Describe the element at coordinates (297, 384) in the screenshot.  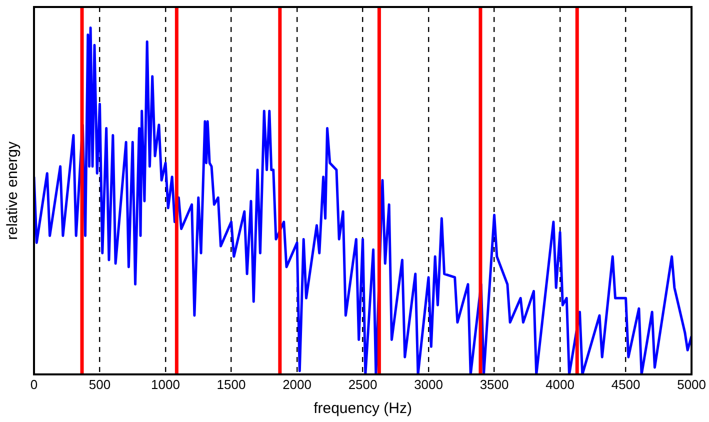
I see `x-tick-label: 2000` at that location.